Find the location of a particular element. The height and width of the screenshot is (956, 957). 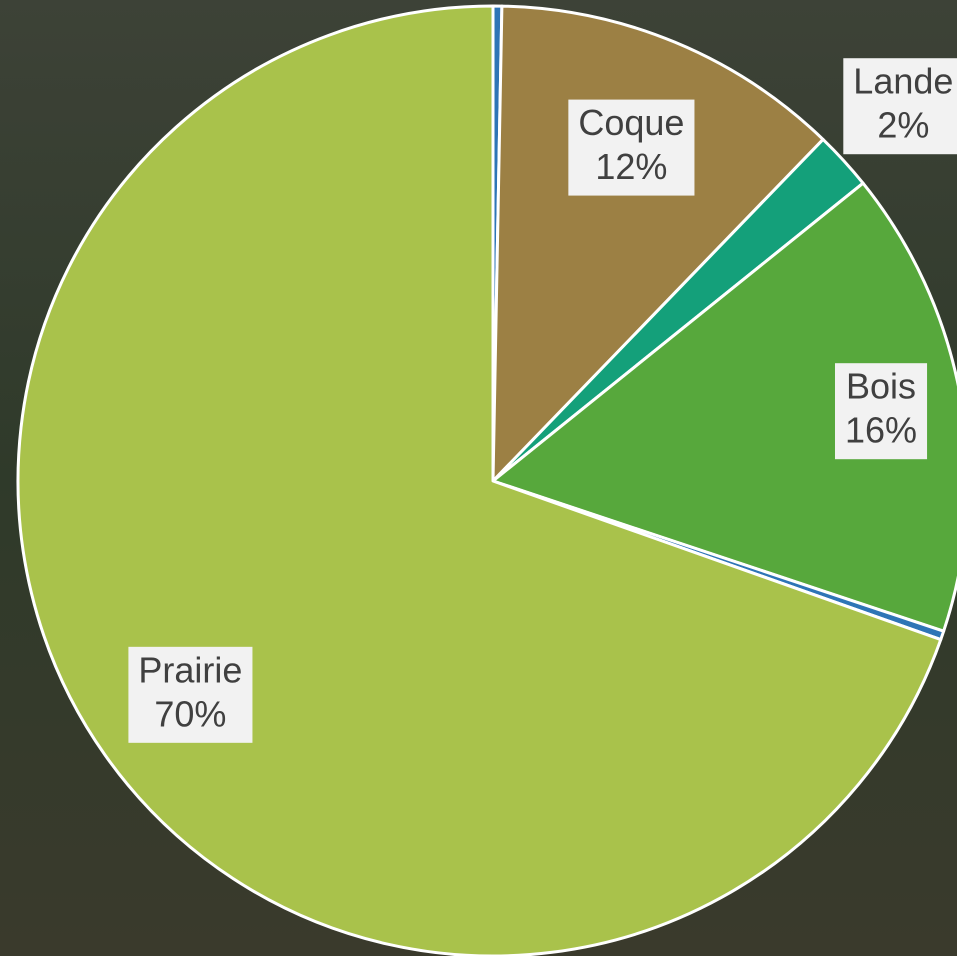

value-label: 70% is located at coordinates (190, 713).